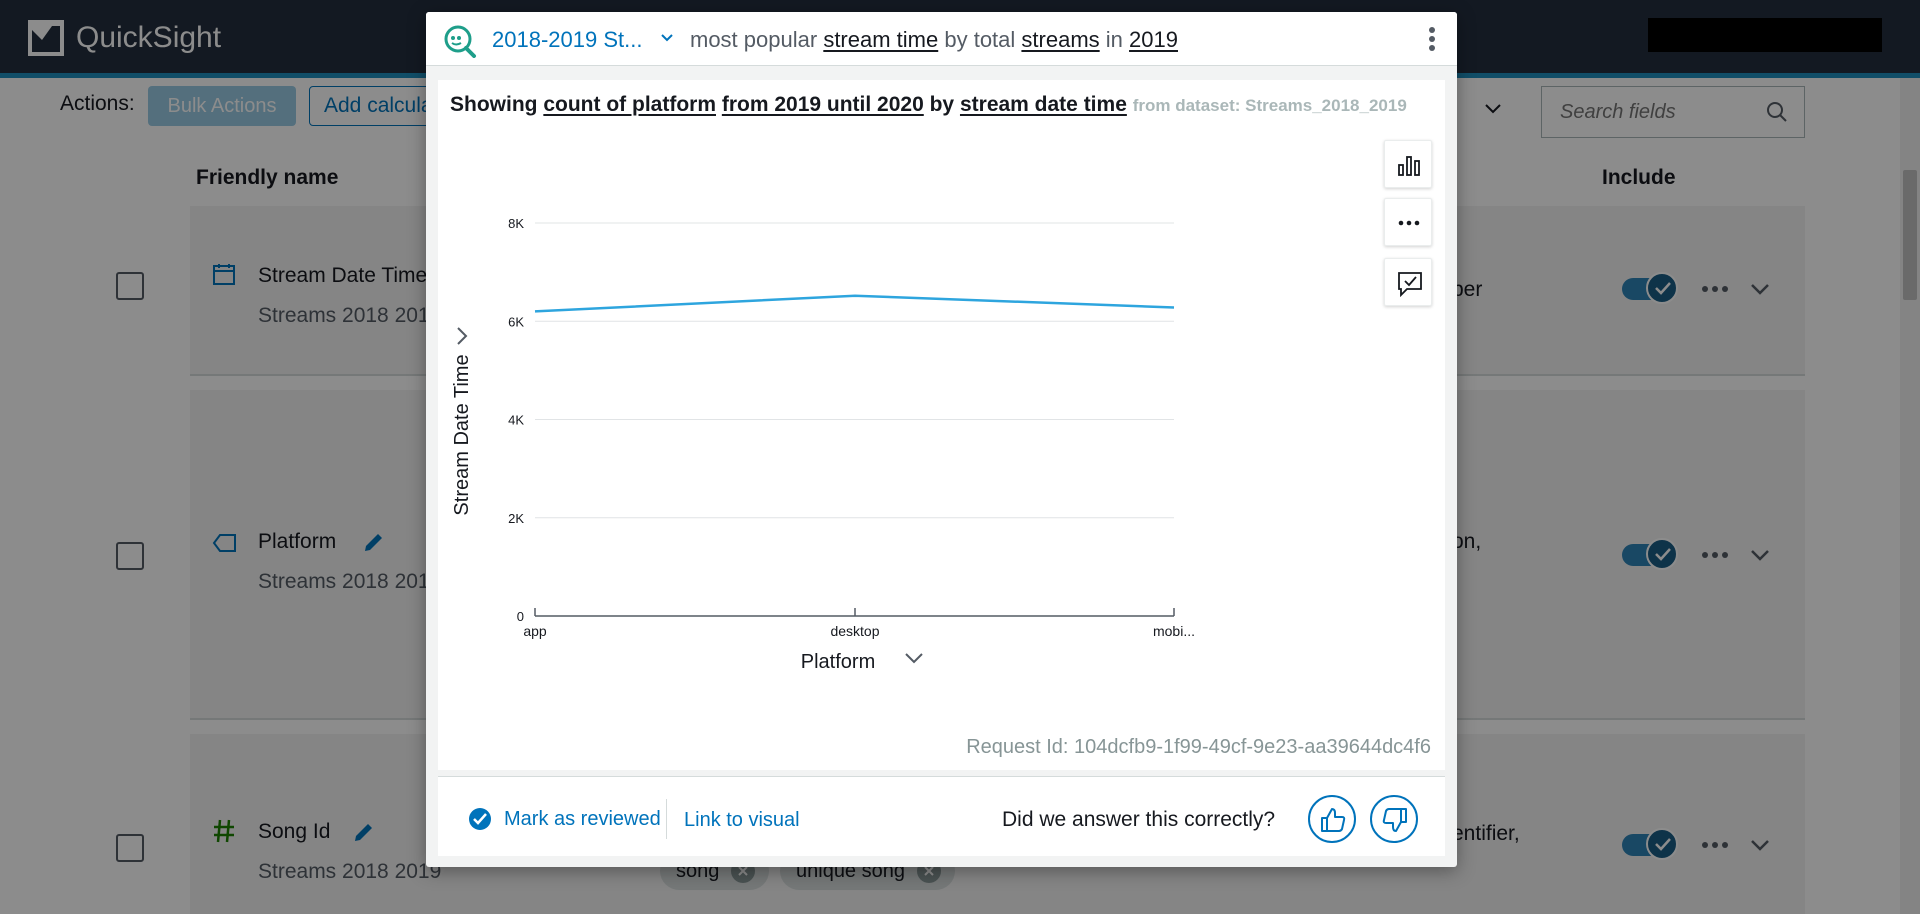 Image resolution: width=1920 pixels, height=914 pixels. I want to click on feedback-question: Did we answer this correctly?, so click(1139, 819).